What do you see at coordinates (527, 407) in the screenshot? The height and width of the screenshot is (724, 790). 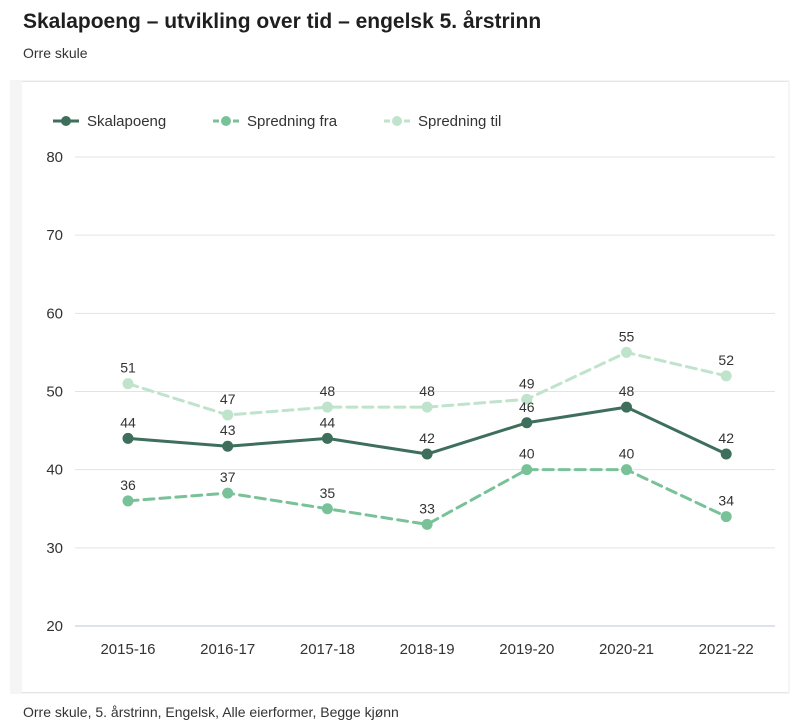 I see `data-label: 46` at bounding box center [527, 407].